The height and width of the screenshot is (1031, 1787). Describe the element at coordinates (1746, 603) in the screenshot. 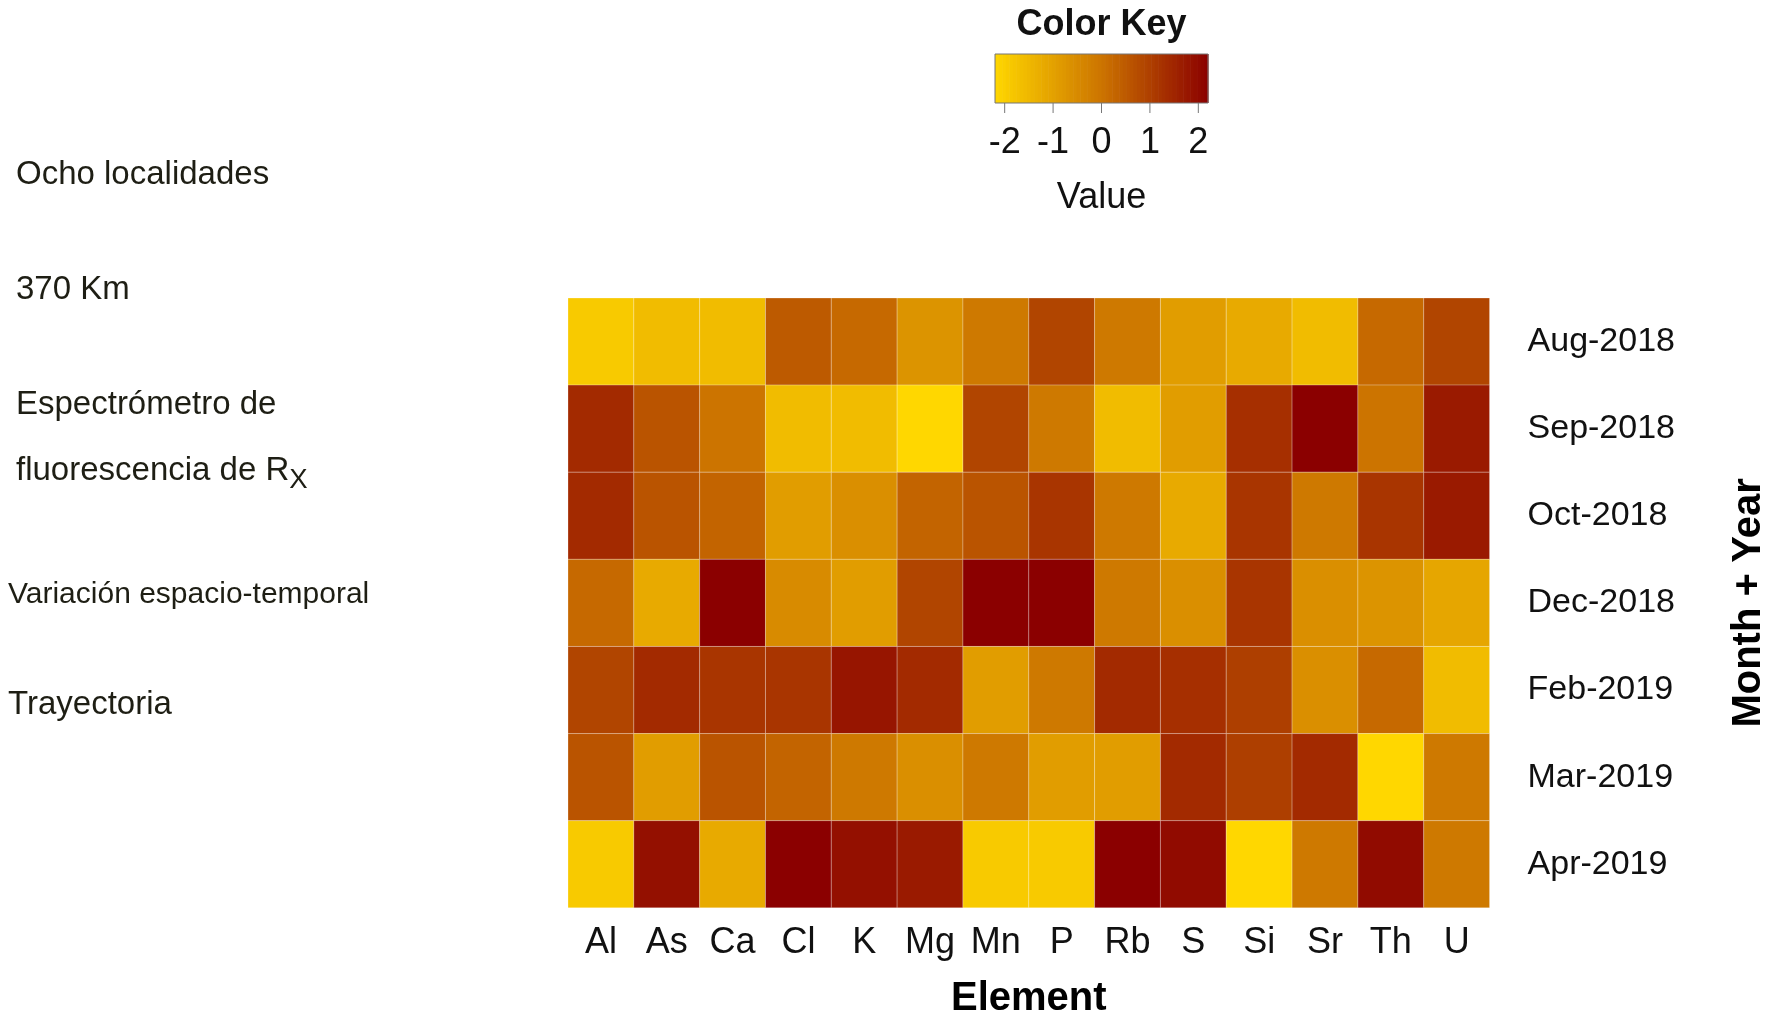

I see `y-axis-title: Month + Year` at that location.